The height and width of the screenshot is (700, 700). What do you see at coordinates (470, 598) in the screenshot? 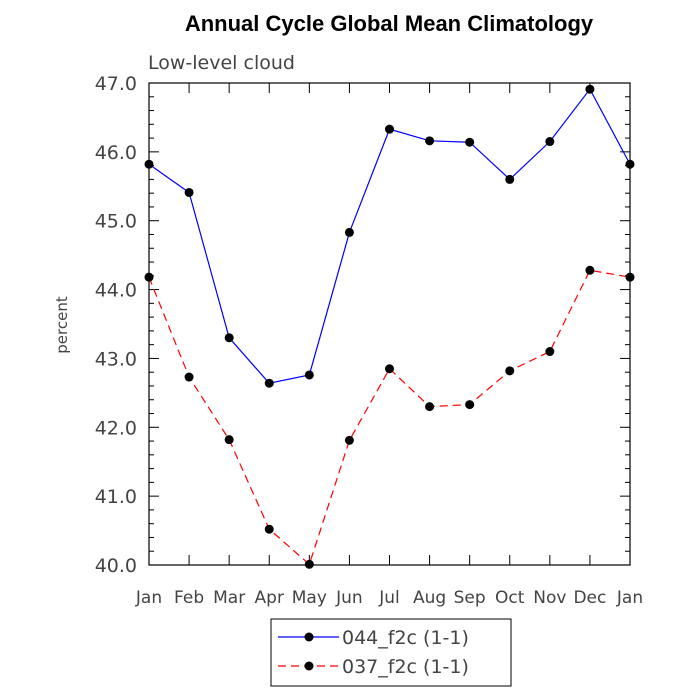
I see `x-tick-label: Sep` at bounding box center [470, 598].